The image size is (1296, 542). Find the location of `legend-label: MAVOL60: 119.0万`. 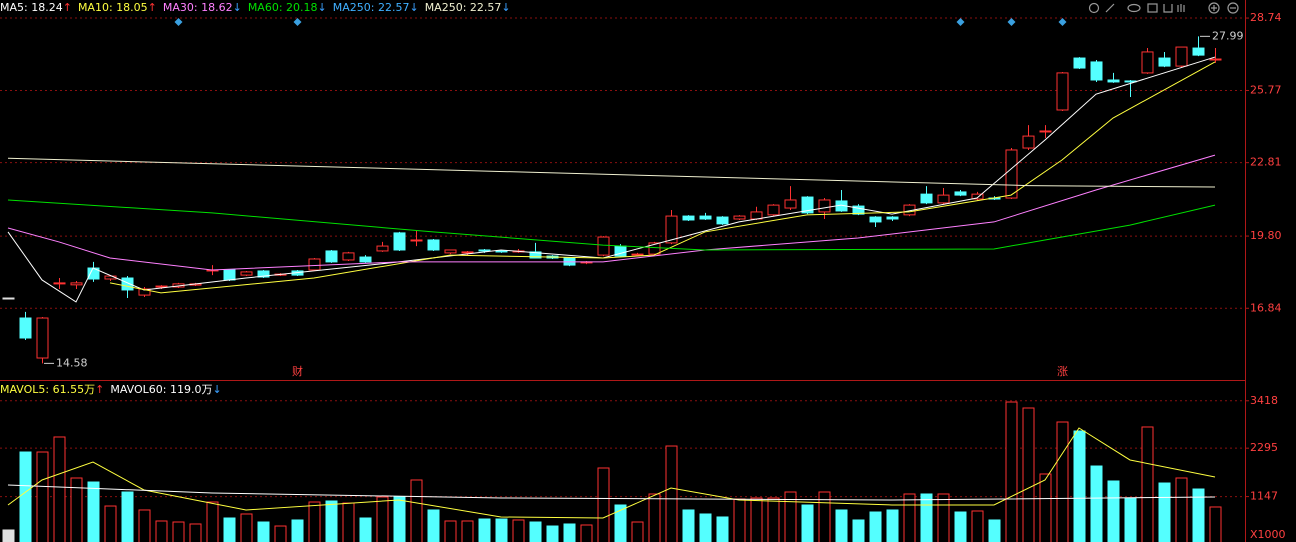

legend-label: MAVOL60: 119.0万 is located at coordinates (161, 389).